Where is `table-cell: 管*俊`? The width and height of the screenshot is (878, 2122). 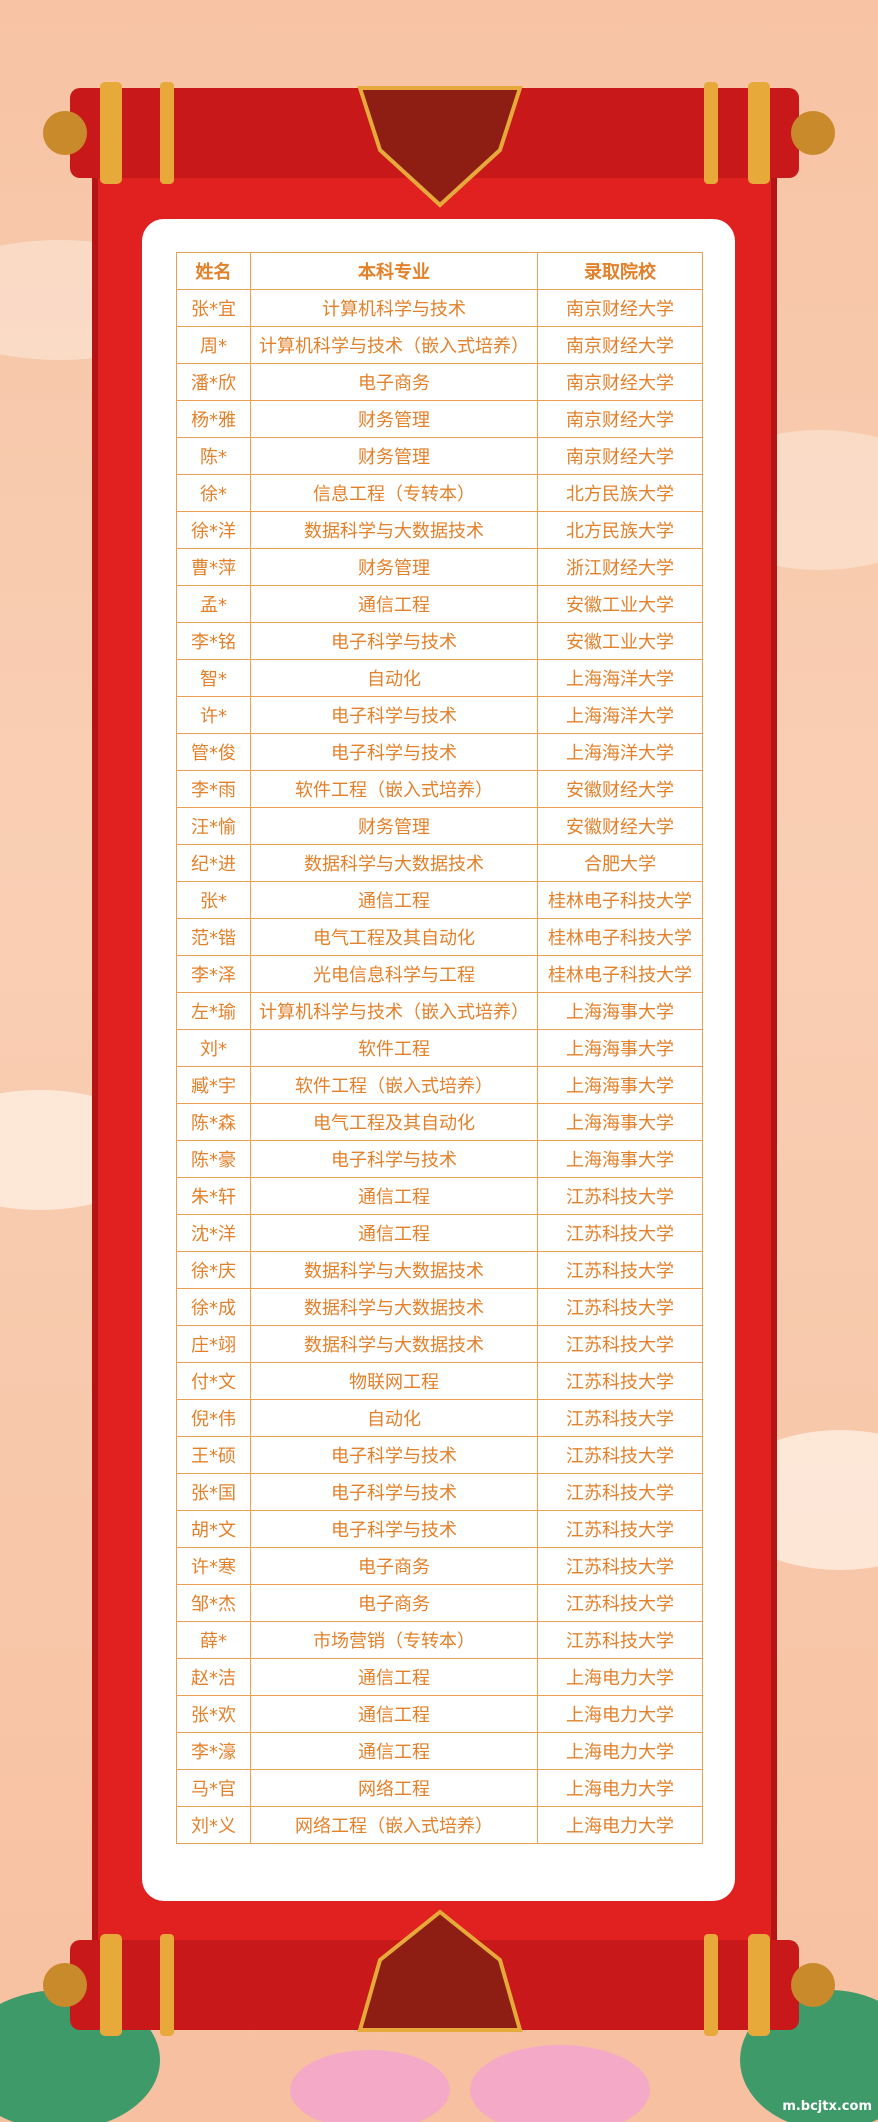
table-cell: 管*俊 is located at coordinates (213, 752).